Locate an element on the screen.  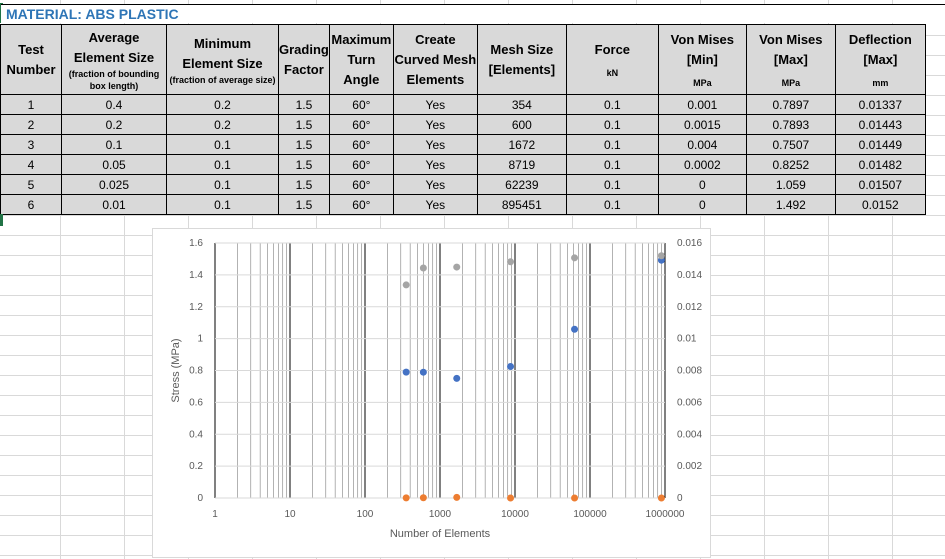
y-tick-label: 0.4 is located at coordinates (196, 434).